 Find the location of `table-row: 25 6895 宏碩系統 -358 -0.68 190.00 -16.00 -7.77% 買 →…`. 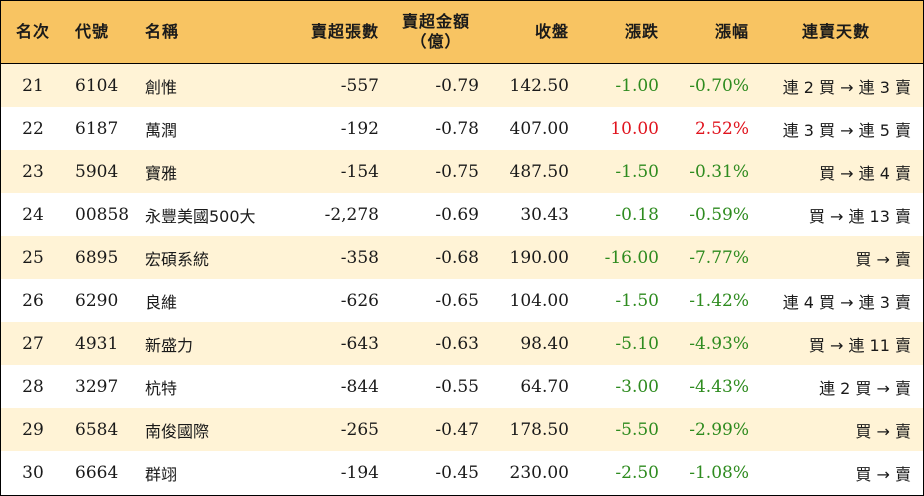

table-row: 25 6895 宏碩系統 -358 -0.68 190.00 -16.00 -7.77% 買 →… is located at coordinates (462, 257).